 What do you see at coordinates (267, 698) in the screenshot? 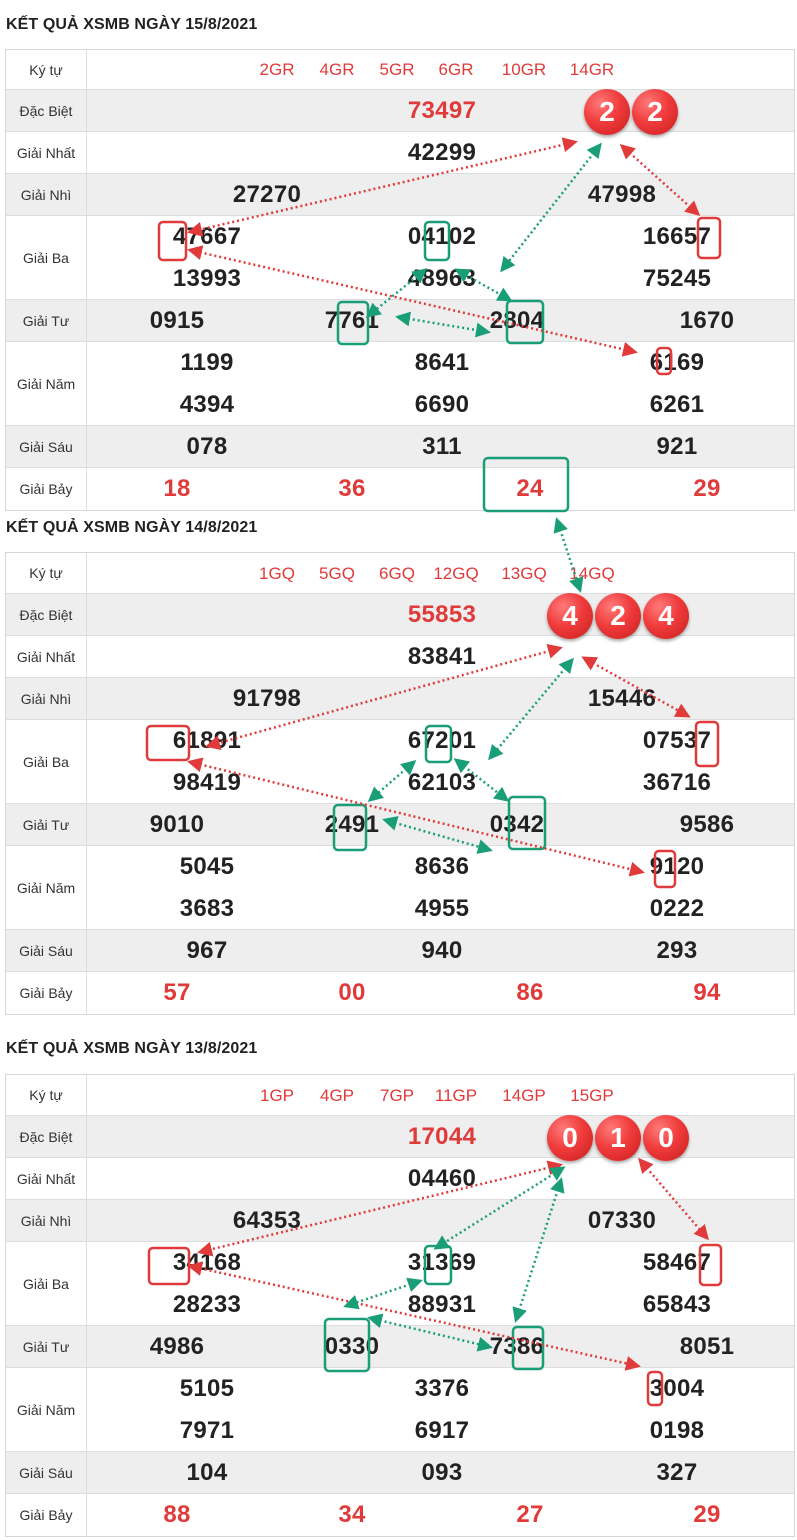
I see `second-prize-number: 91798` at bounding box center [267, 698].